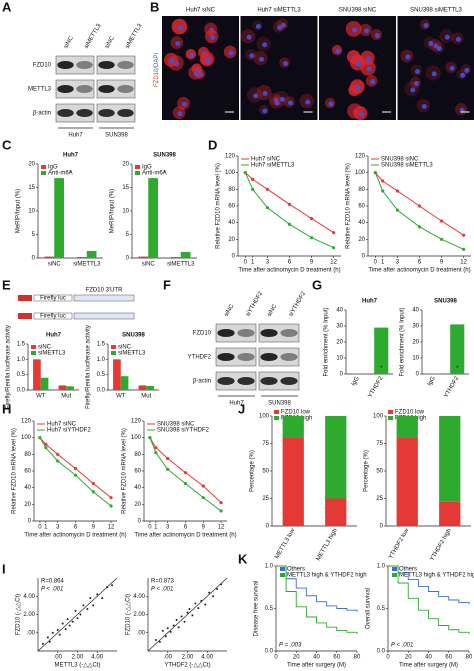 The height and width of the screenshot is (671, 474). I want to click on lane-label: siMETTL3, so click(134, 36).